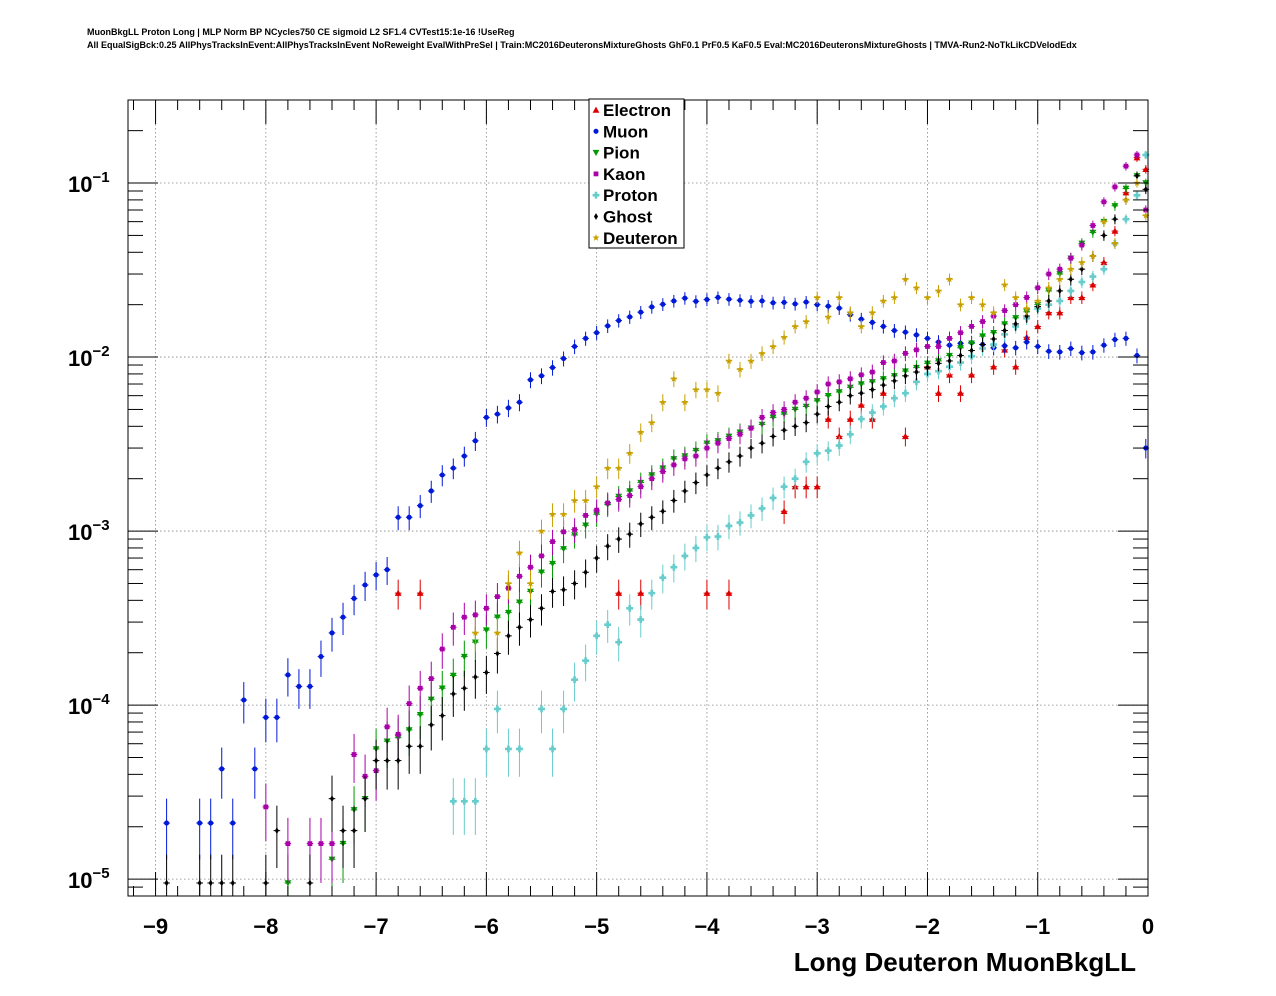  What do you see at coordinates (707, 926) in the screenshot?
I see `x-tick-label: −4` at bounding box center [707, 926].